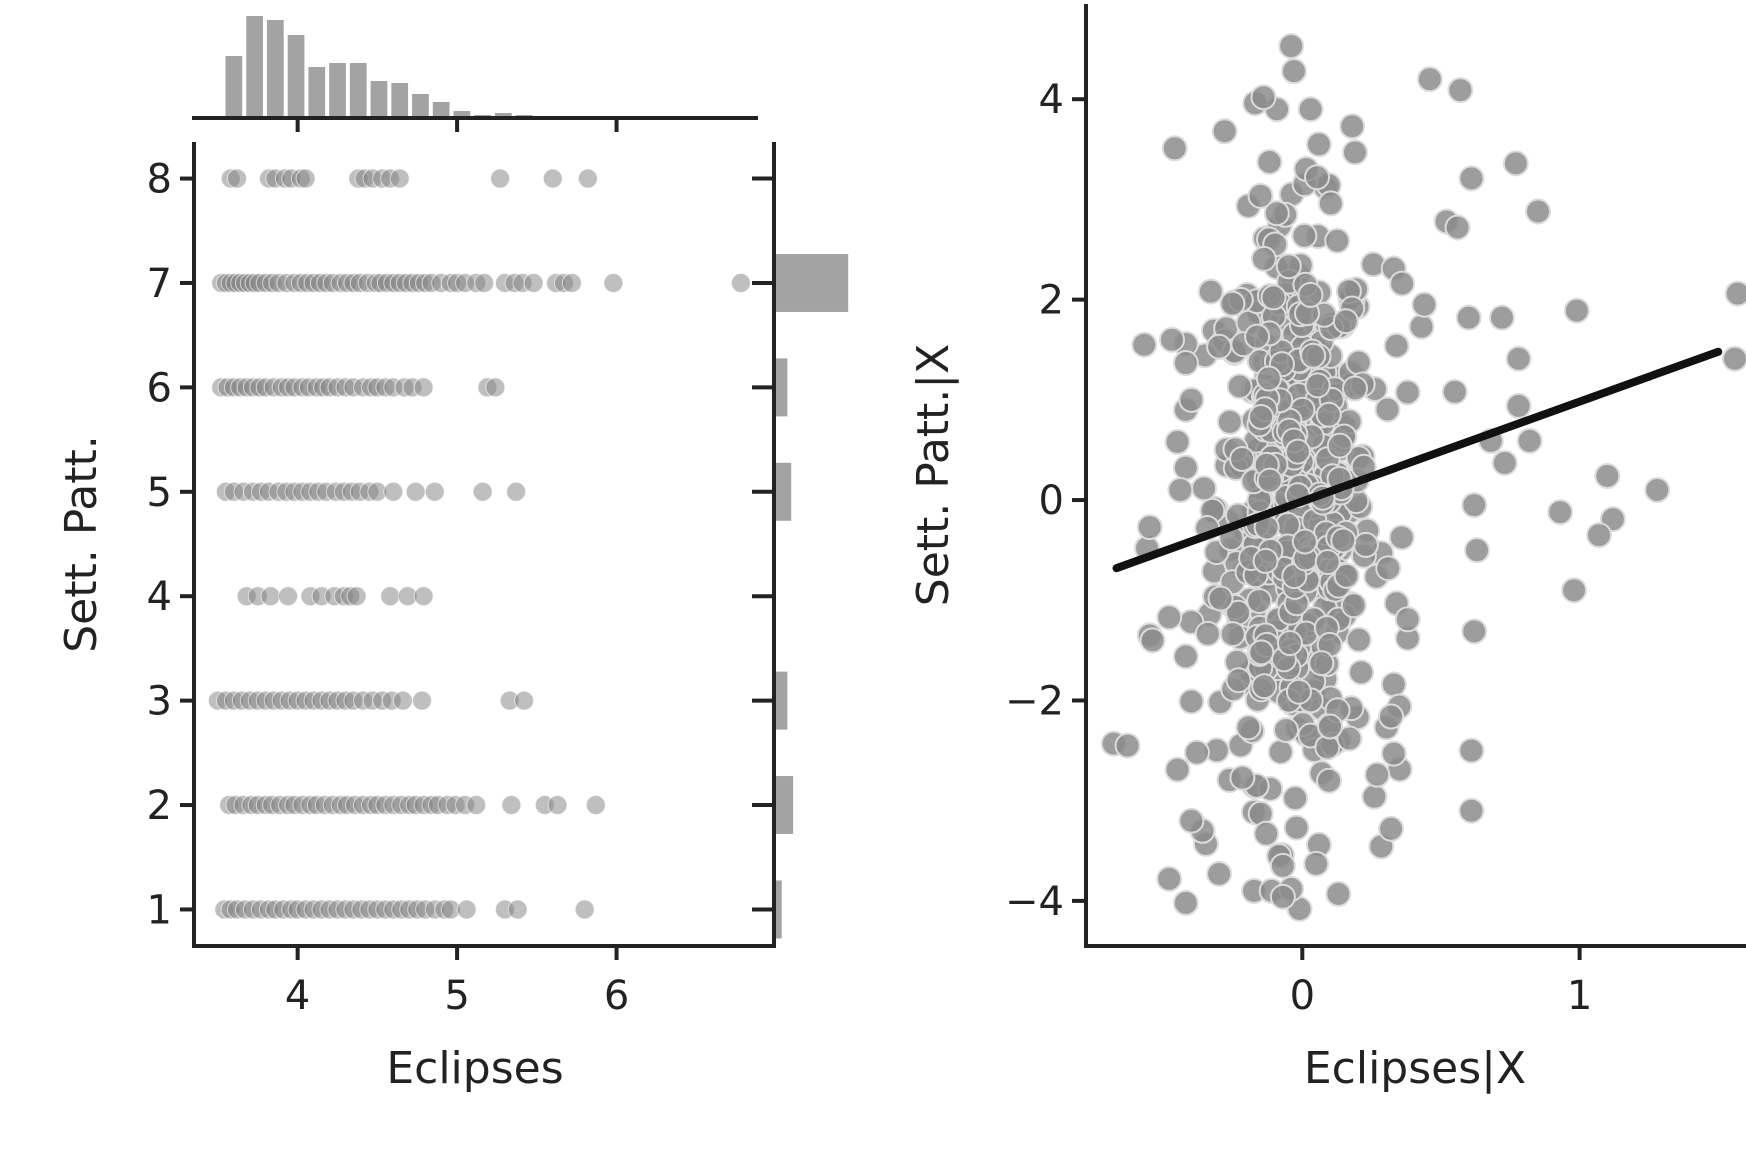 The width and height of the screenshot is (1746, 1151). I want to click on joint-y-tick-label: 2, so click(159, 806).